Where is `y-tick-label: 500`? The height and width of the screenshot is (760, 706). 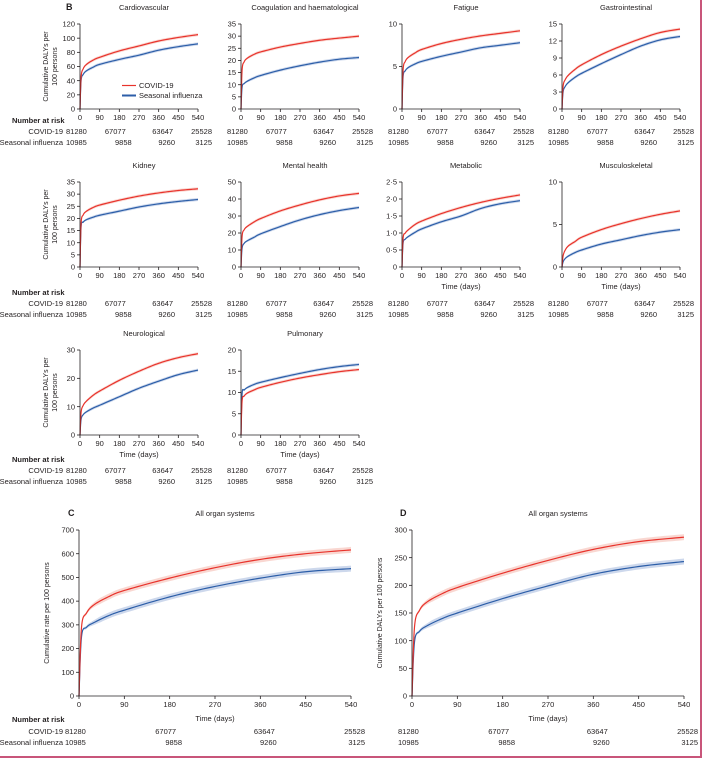
y-tick-label: 500 is located at coordinates (67, 577).